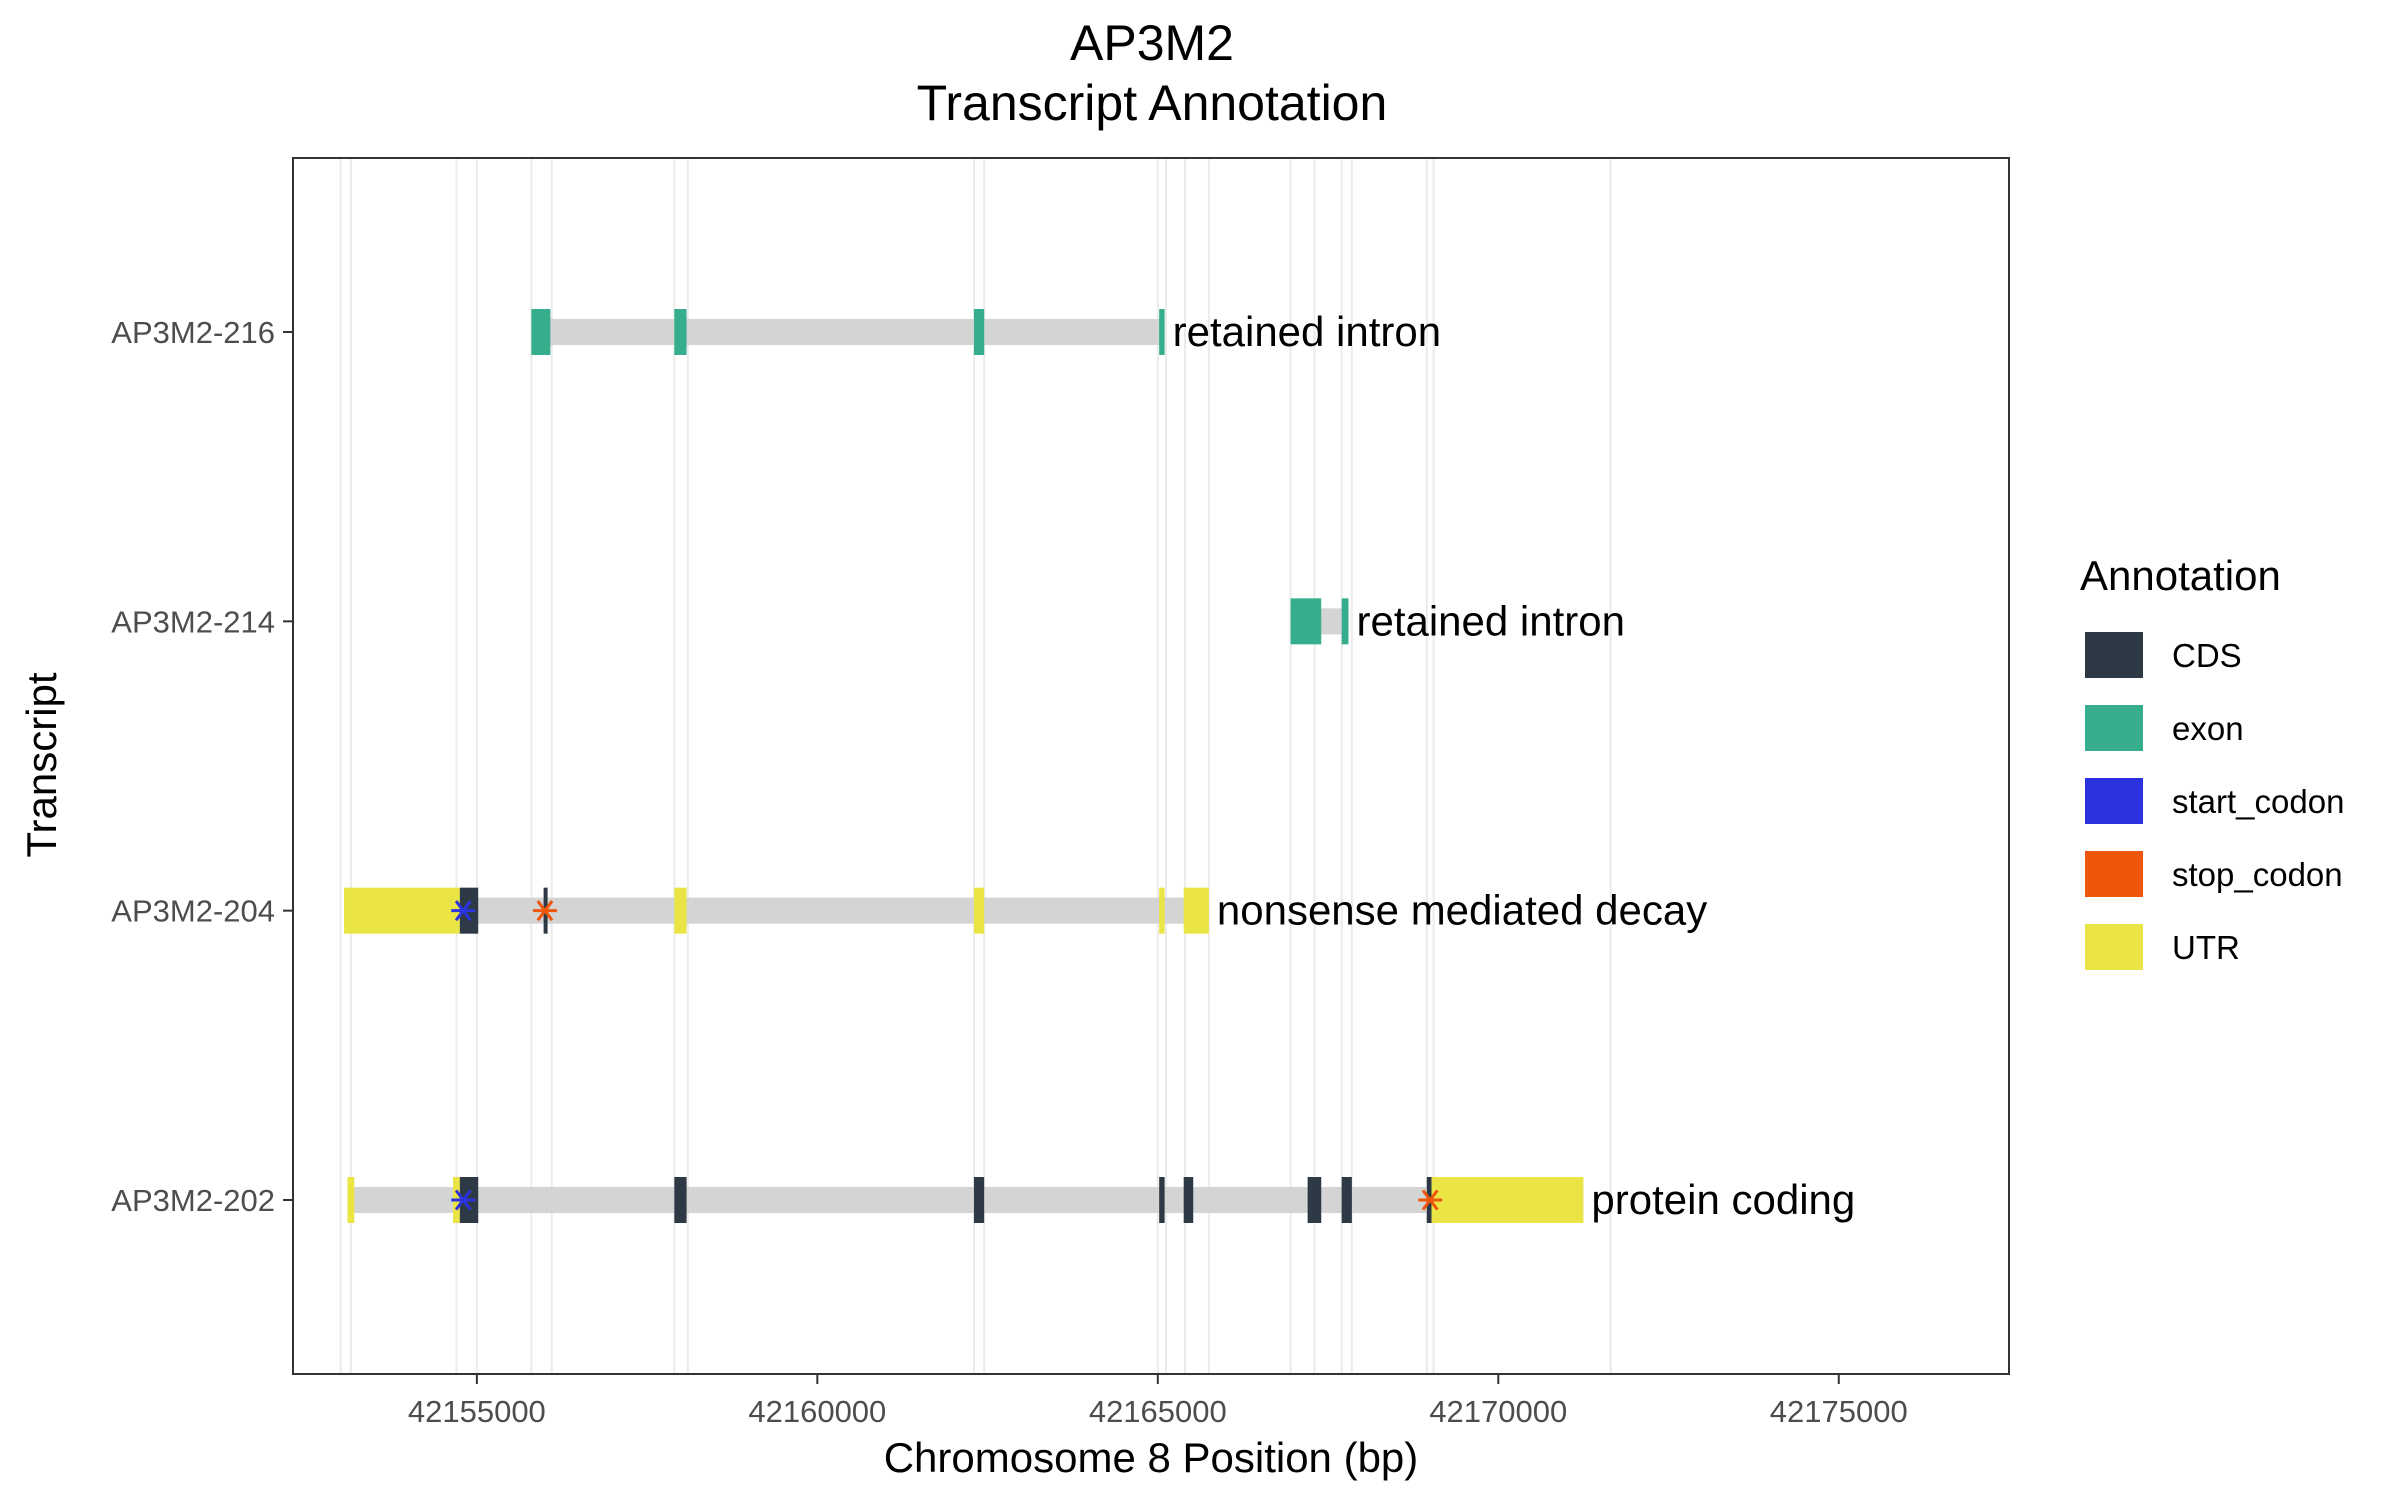 This screenshot has height=1500, width=2400. Describe the element at coordinates (2114, 947) in the screenshot. I see `legend-key-UTR` at that location.